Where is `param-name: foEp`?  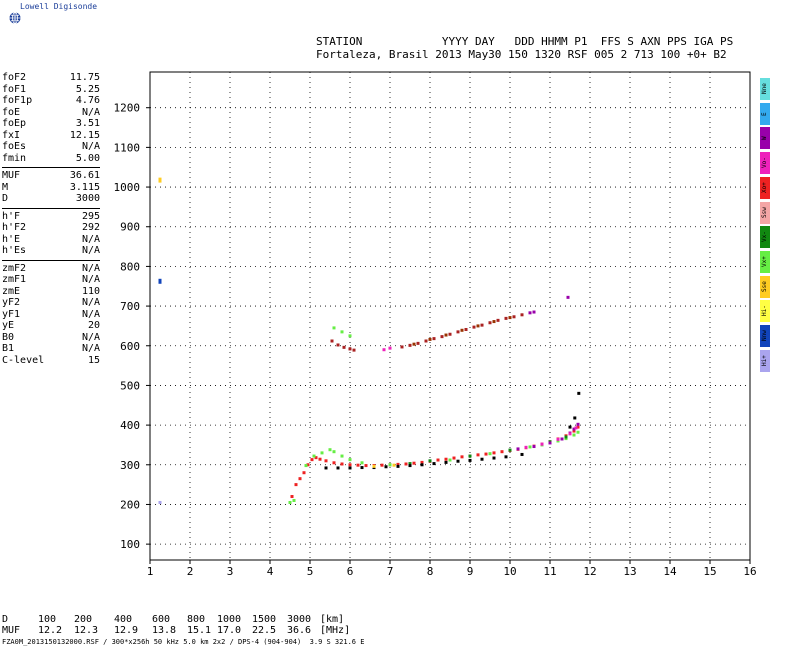 param-name: foEp is located at coordinates (14, 123).